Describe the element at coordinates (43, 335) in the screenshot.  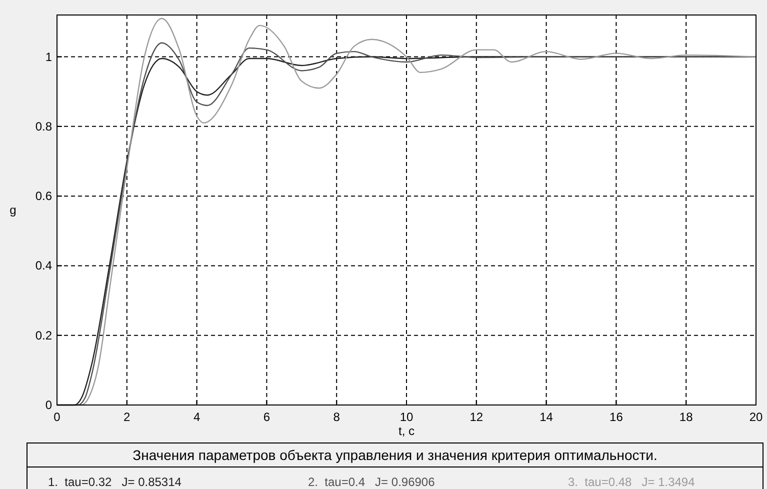
I see `y-tick-label: 0.2` at that location.